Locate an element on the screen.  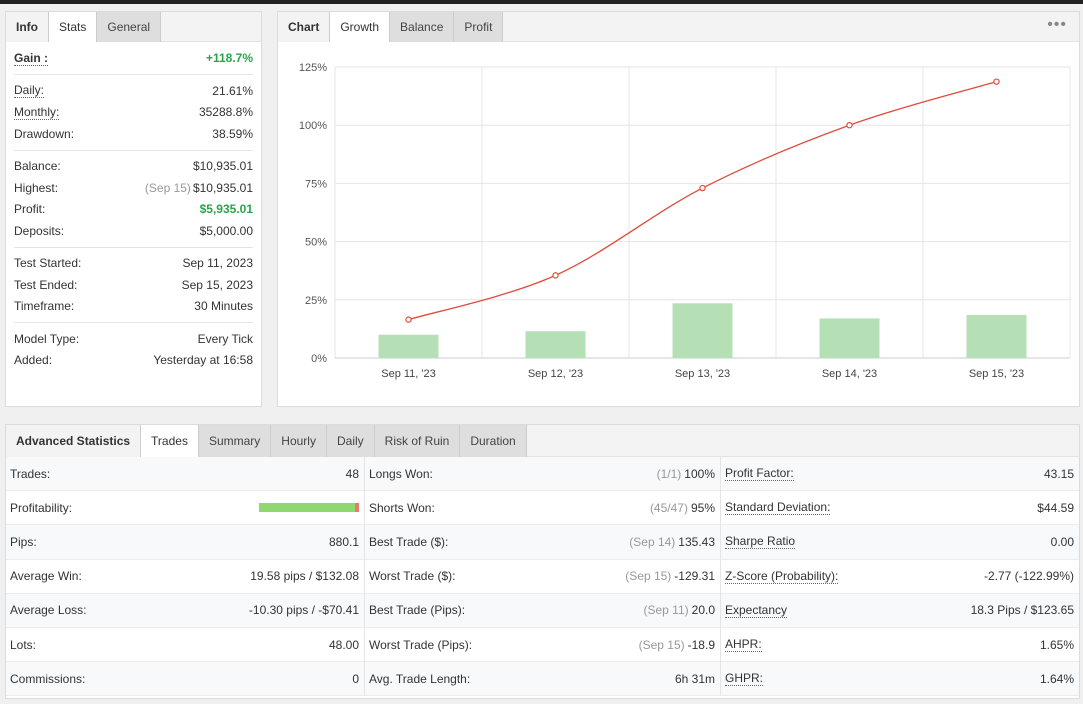
info-tabs: Info Stats General is located at coordinates (133, 27).